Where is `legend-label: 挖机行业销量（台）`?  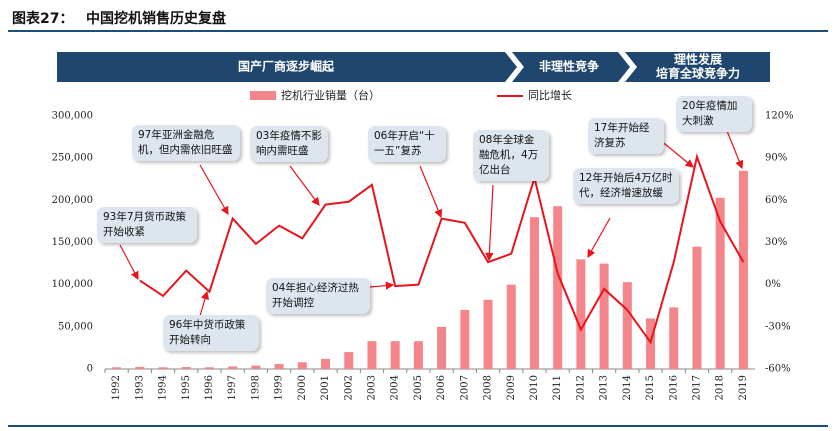
legend-label: 挖机行业销量（台） is located at coordinates (330, 95).